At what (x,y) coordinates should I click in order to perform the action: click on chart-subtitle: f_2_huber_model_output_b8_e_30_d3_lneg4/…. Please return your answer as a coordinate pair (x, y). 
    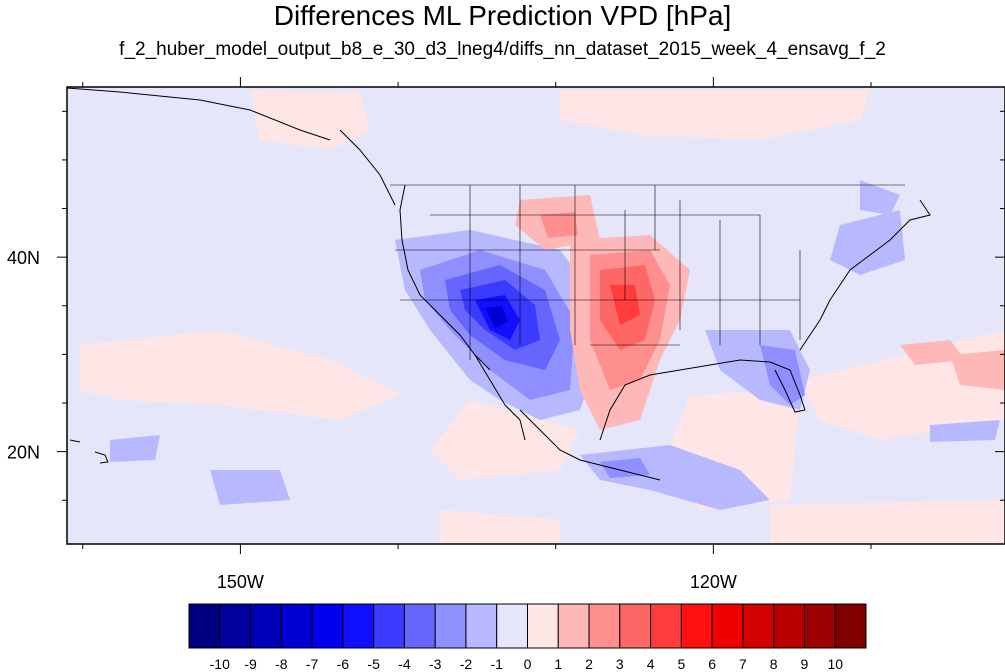
    Looking at the image, I should click on (502, 49).